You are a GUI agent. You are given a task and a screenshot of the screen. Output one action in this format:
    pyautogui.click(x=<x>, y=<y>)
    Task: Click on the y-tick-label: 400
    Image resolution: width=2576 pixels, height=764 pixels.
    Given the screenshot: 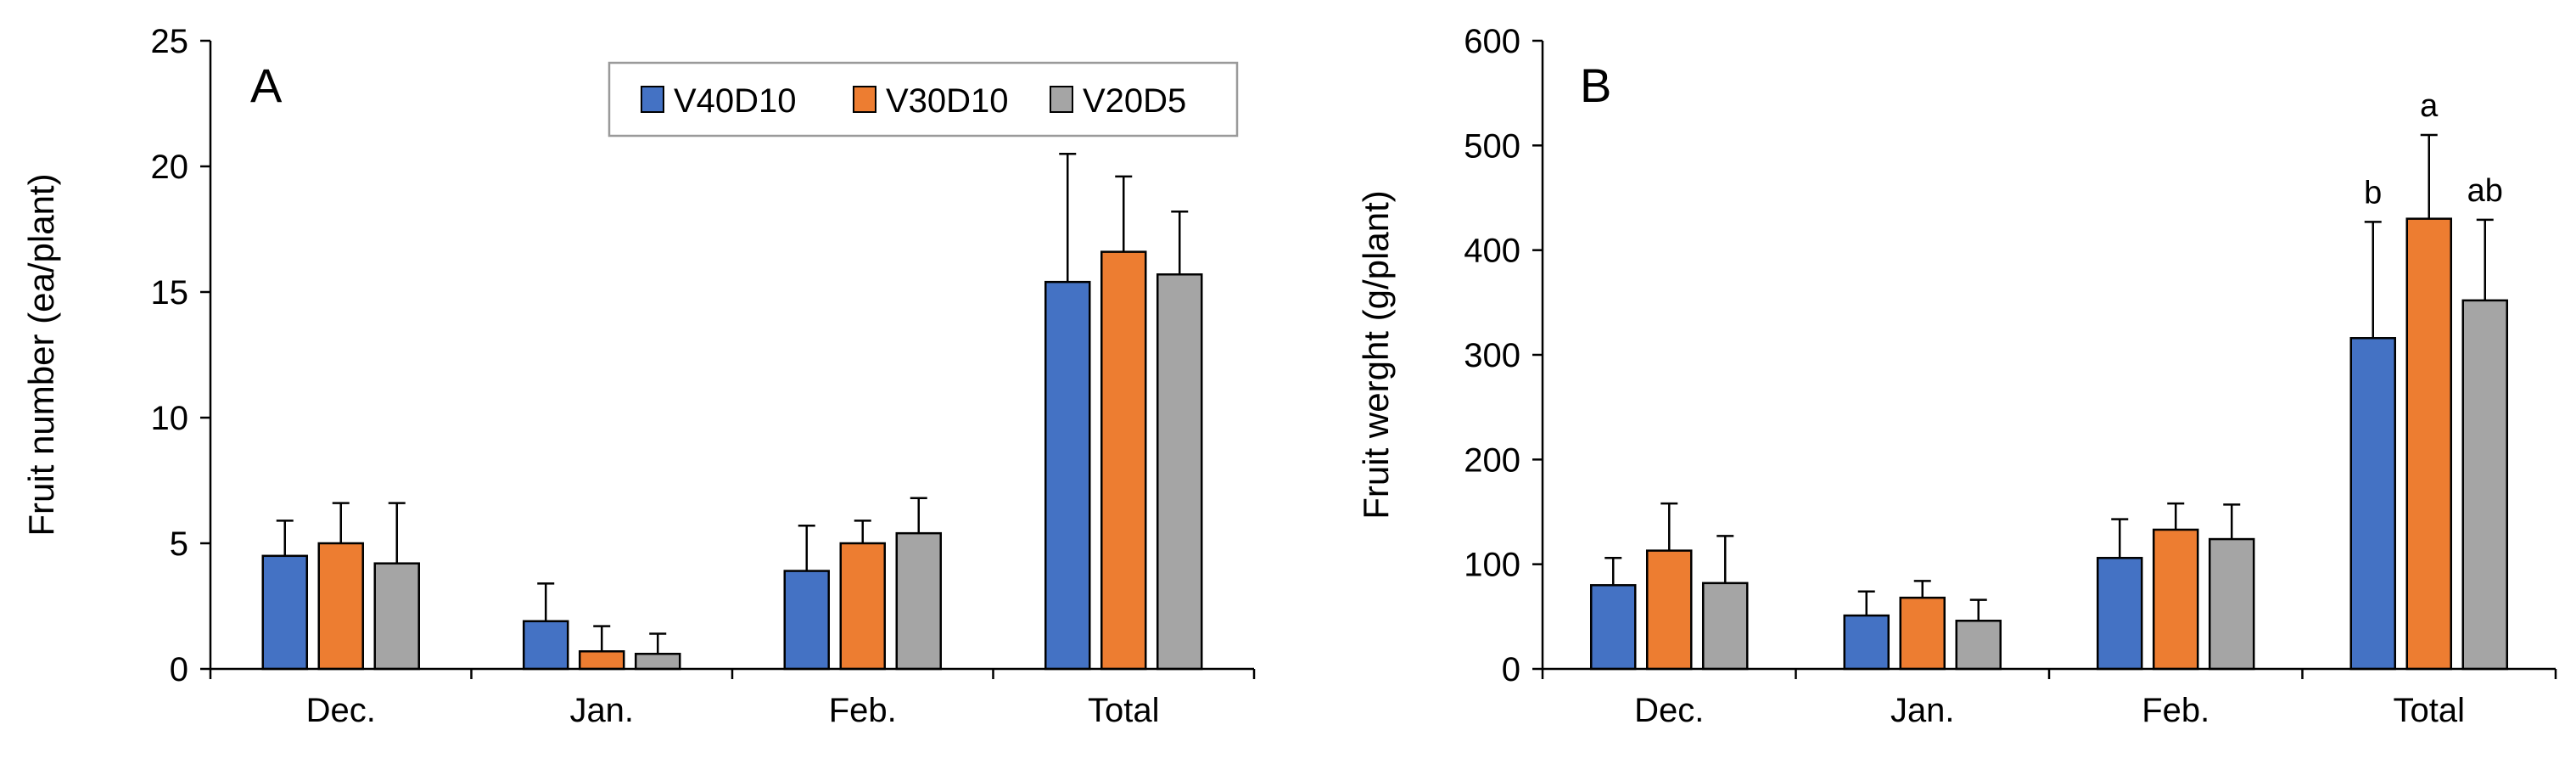 What is the action you would take?
    pyautogui.click(x=1492, y=252)
    